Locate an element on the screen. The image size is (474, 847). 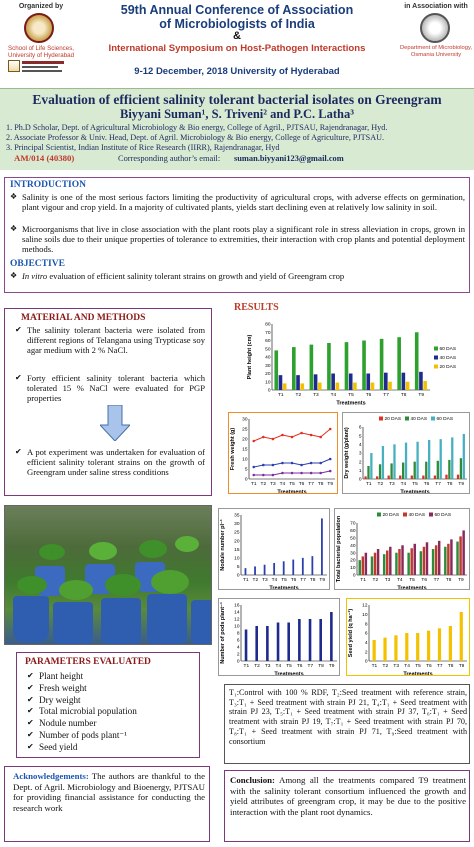
parameter-item: ✔ Number of pods plant⁻¹ is located at coordinates (77, 734).